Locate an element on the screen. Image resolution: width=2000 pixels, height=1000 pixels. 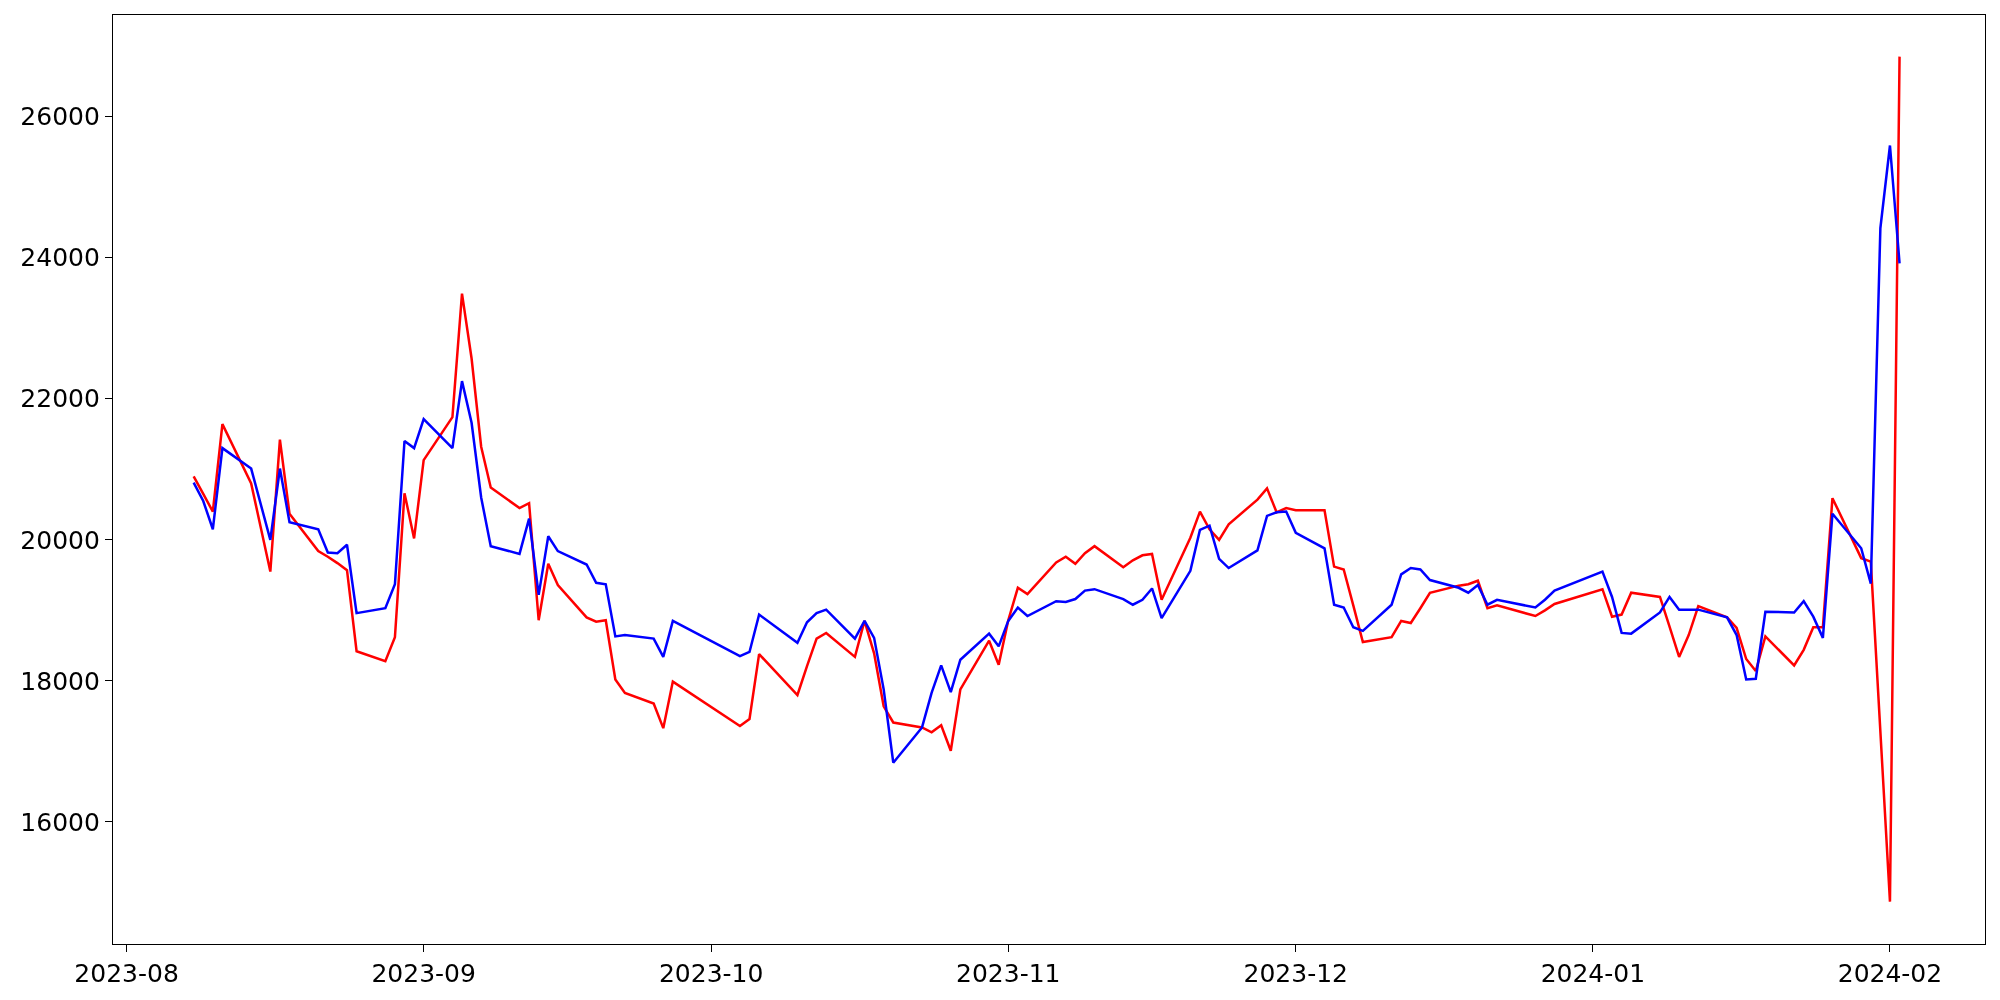
y-tick-label: 18000 is located at coordinates (60, 681).